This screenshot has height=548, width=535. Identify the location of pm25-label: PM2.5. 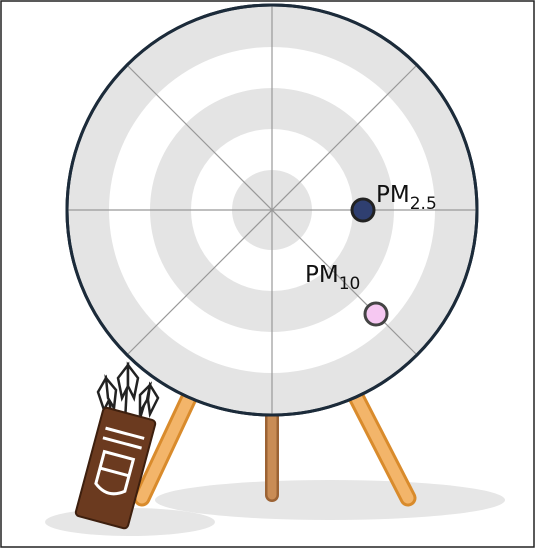
(406, 198).